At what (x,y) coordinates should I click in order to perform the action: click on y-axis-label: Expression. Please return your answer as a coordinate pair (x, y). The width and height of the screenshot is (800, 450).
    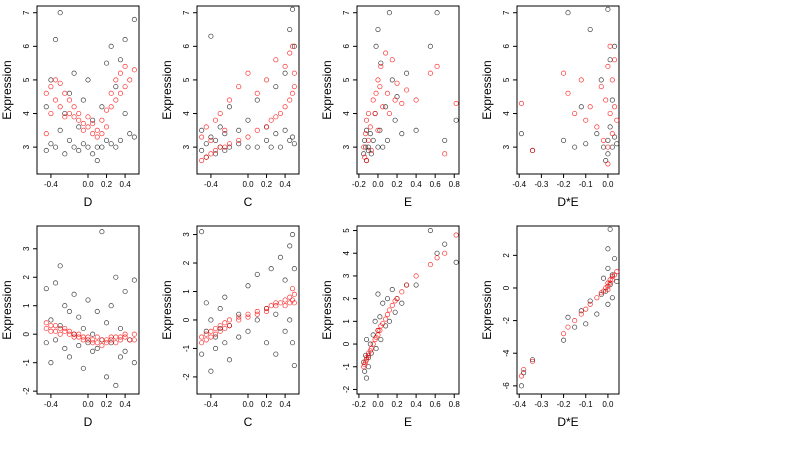
    Looking at the image, I should click on (167, 309).